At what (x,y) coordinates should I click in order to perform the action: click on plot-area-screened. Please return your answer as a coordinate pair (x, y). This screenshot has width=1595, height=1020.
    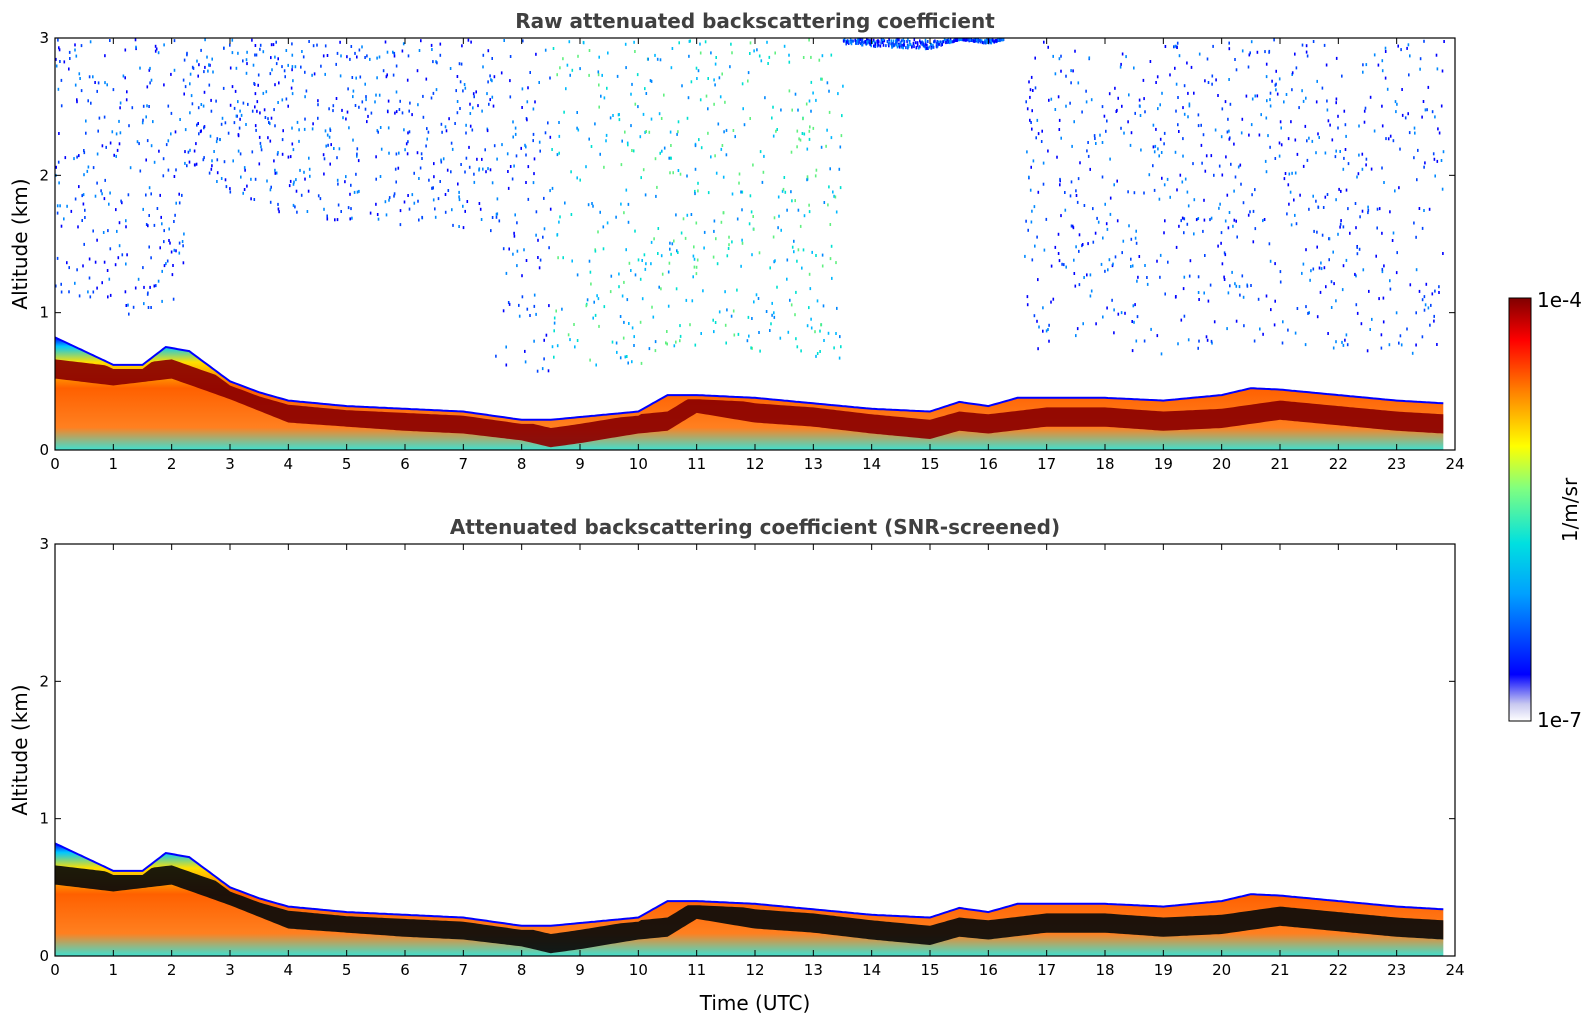
    Looking at the image, I should click on (749, 899).